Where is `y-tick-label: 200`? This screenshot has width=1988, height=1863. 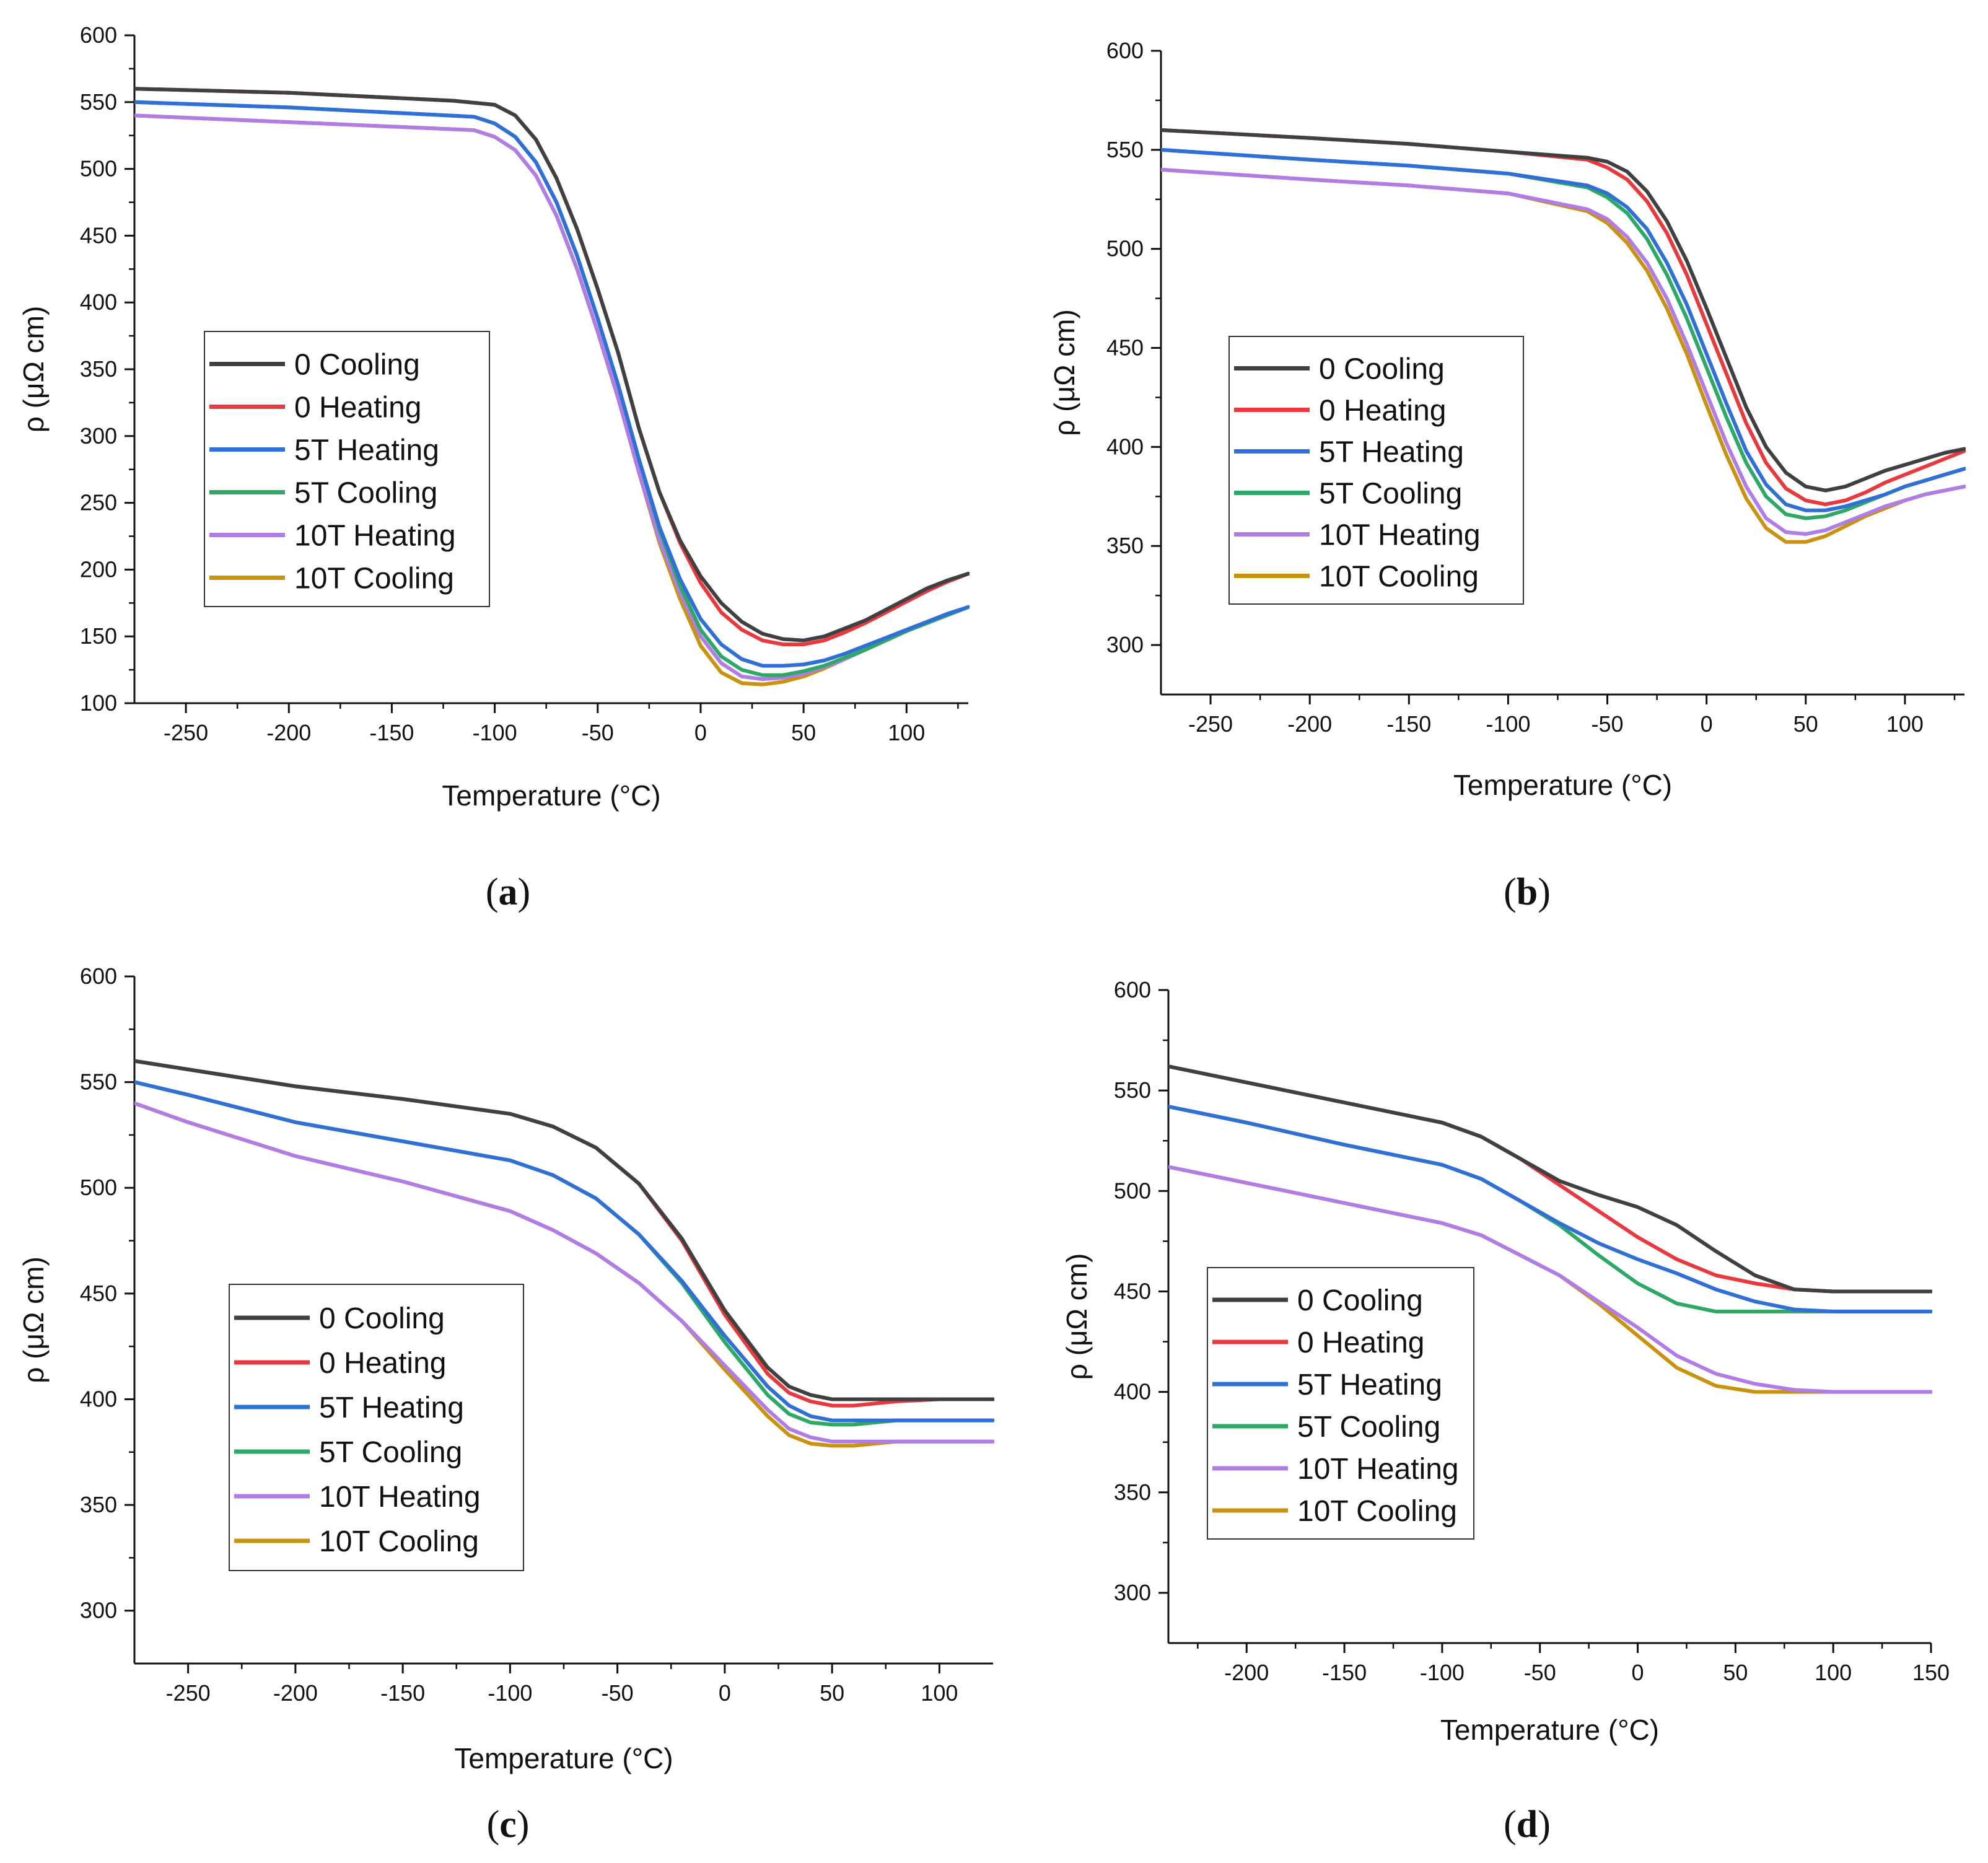 y-tick-label: 200 is located at coordinates (99, 569).